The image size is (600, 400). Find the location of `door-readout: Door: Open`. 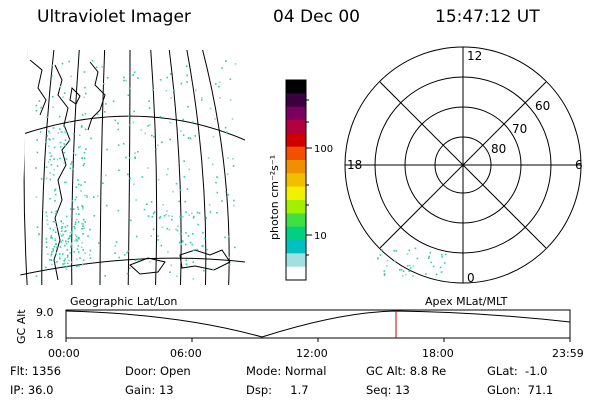

door-readout: Door: Open is located at coordinates (158, 371).